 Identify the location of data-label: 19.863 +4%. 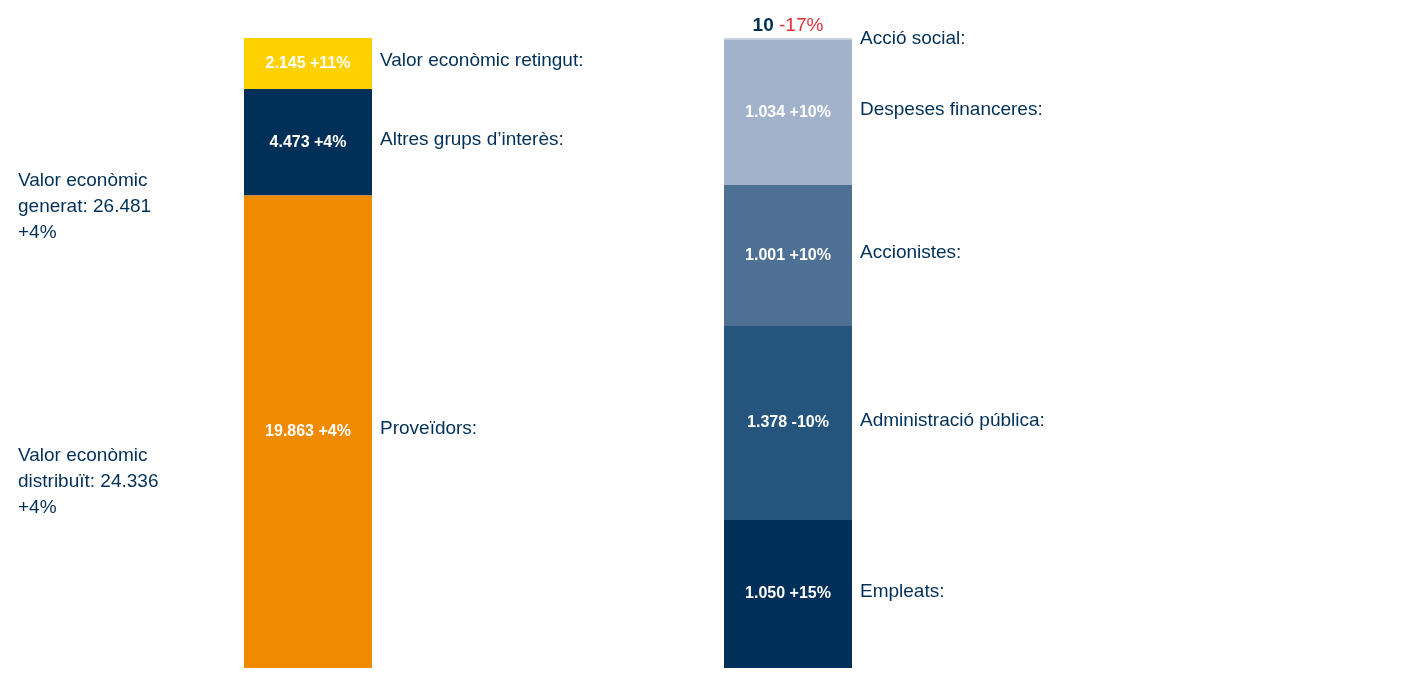
(308, 431).